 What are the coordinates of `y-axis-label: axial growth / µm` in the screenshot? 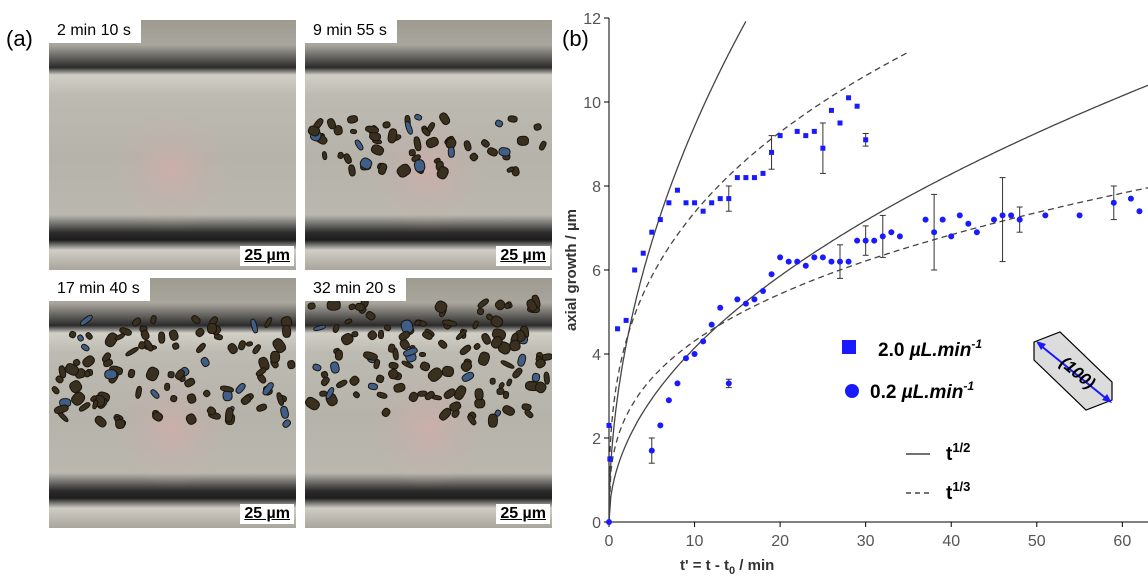 It's located at (571, 270).